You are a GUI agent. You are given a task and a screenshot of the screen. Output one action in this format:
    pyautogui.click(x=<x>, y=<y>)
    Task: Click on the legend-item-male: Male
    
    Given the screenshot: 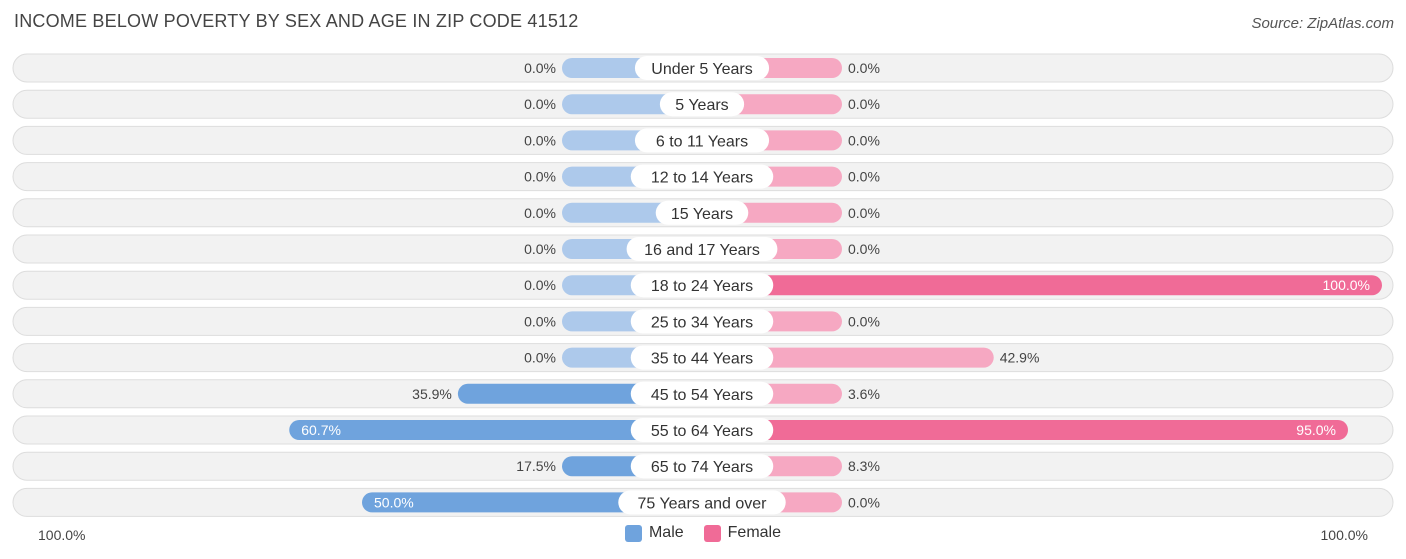 What is the action you would take?
    pyautogui.click(x=654, y=533)
    